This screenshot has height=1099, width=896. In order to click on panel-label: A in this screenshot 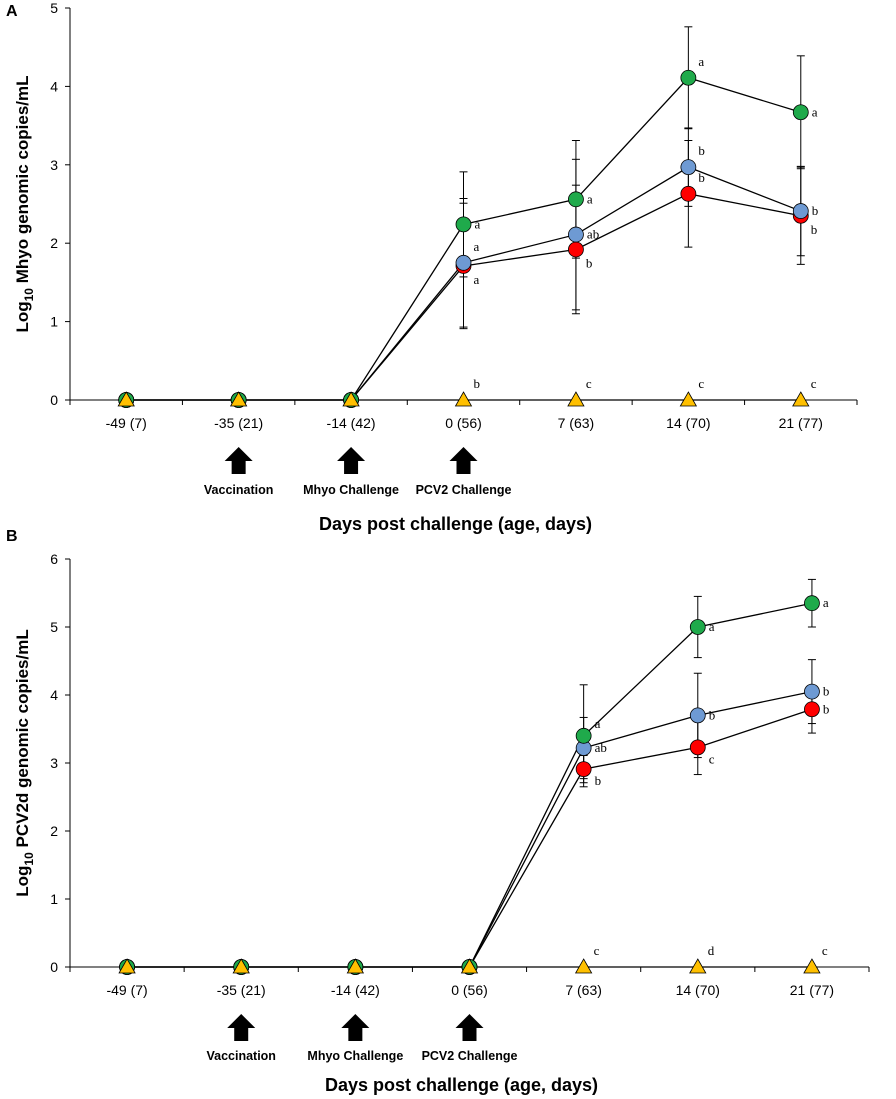, I will do `click(12, 11)`.